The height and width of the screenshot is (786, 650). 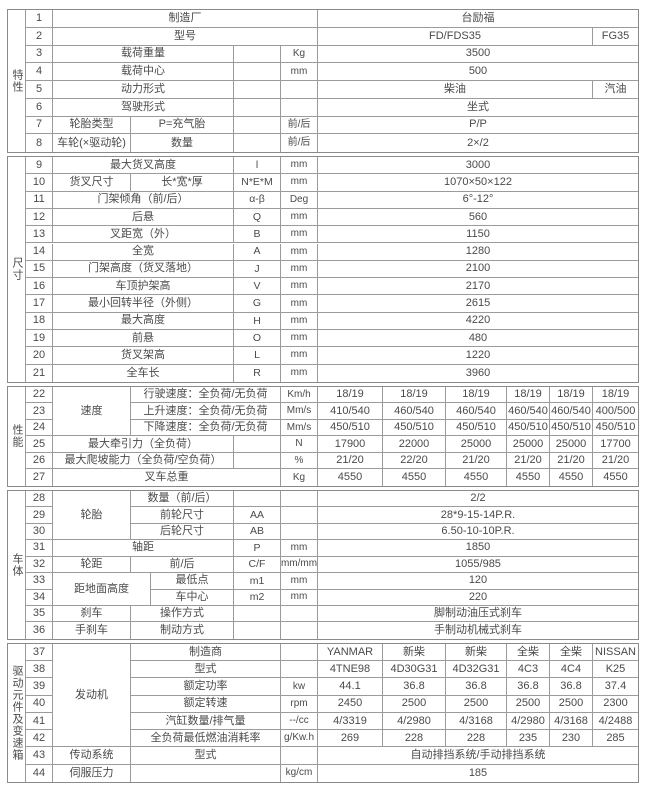 I want to click on spec-value: FG35, so click(x=615, y=36).